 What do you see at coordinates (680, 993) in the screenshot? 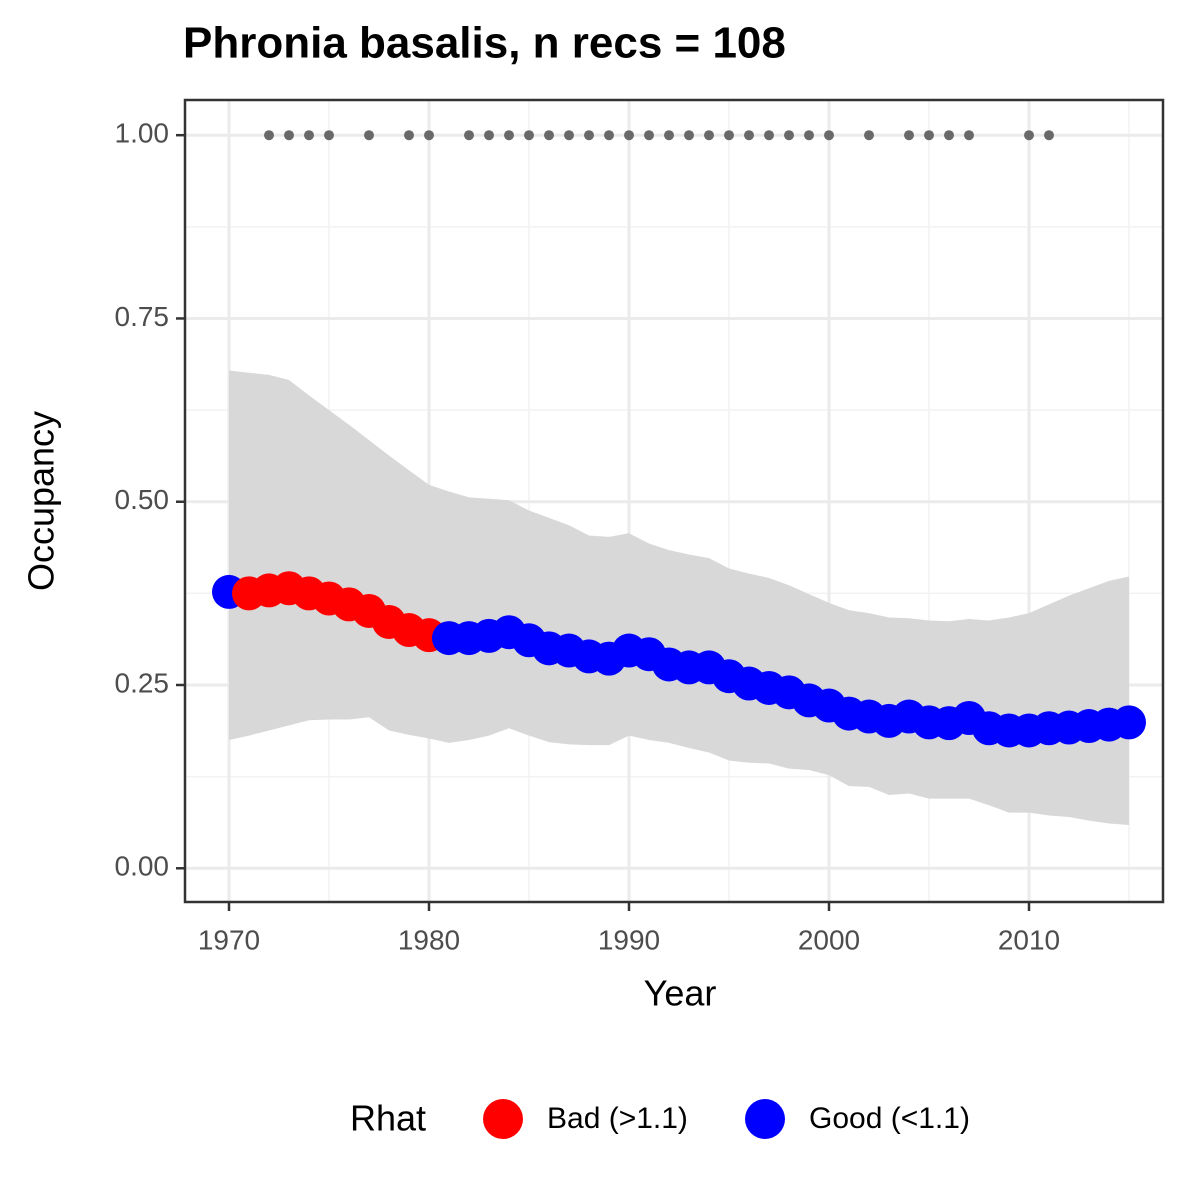
I see `x-axis-label: Year` at bounding box center [680, 993].